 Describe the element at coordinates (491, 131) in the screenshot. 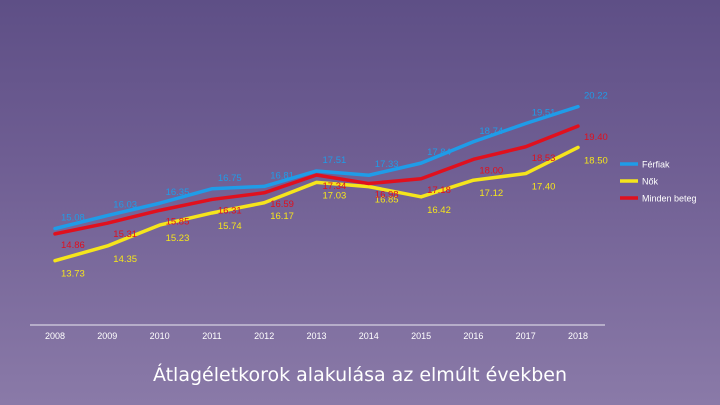

I see `data-label: 18.74` at that location.